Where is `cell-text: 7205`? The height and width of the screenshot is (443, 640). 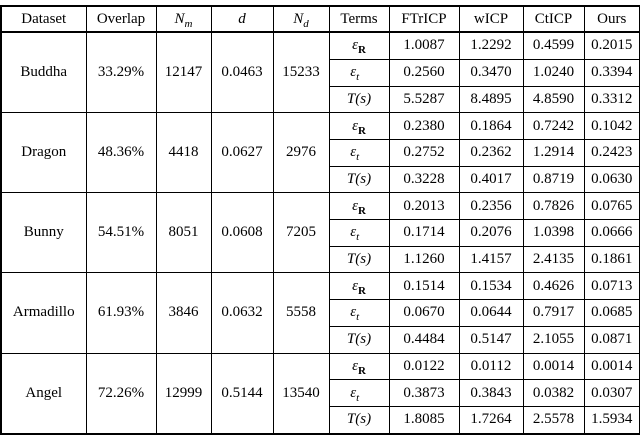 cell-text: 7205 is located at coordinates (301, 232).